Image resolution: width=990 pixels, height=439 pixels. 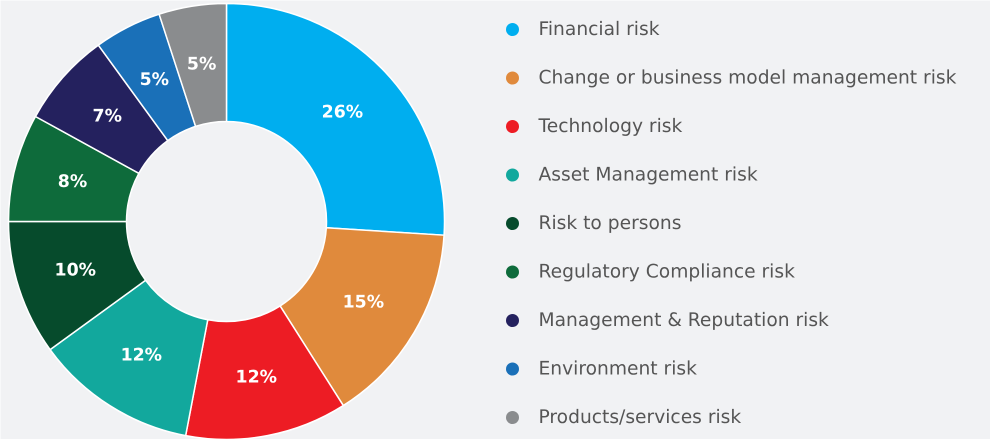 What do you see at coordinates (599, 29) in the screenshot?
I see `legend-label: Financial risk` at bounding box center [599, 29].